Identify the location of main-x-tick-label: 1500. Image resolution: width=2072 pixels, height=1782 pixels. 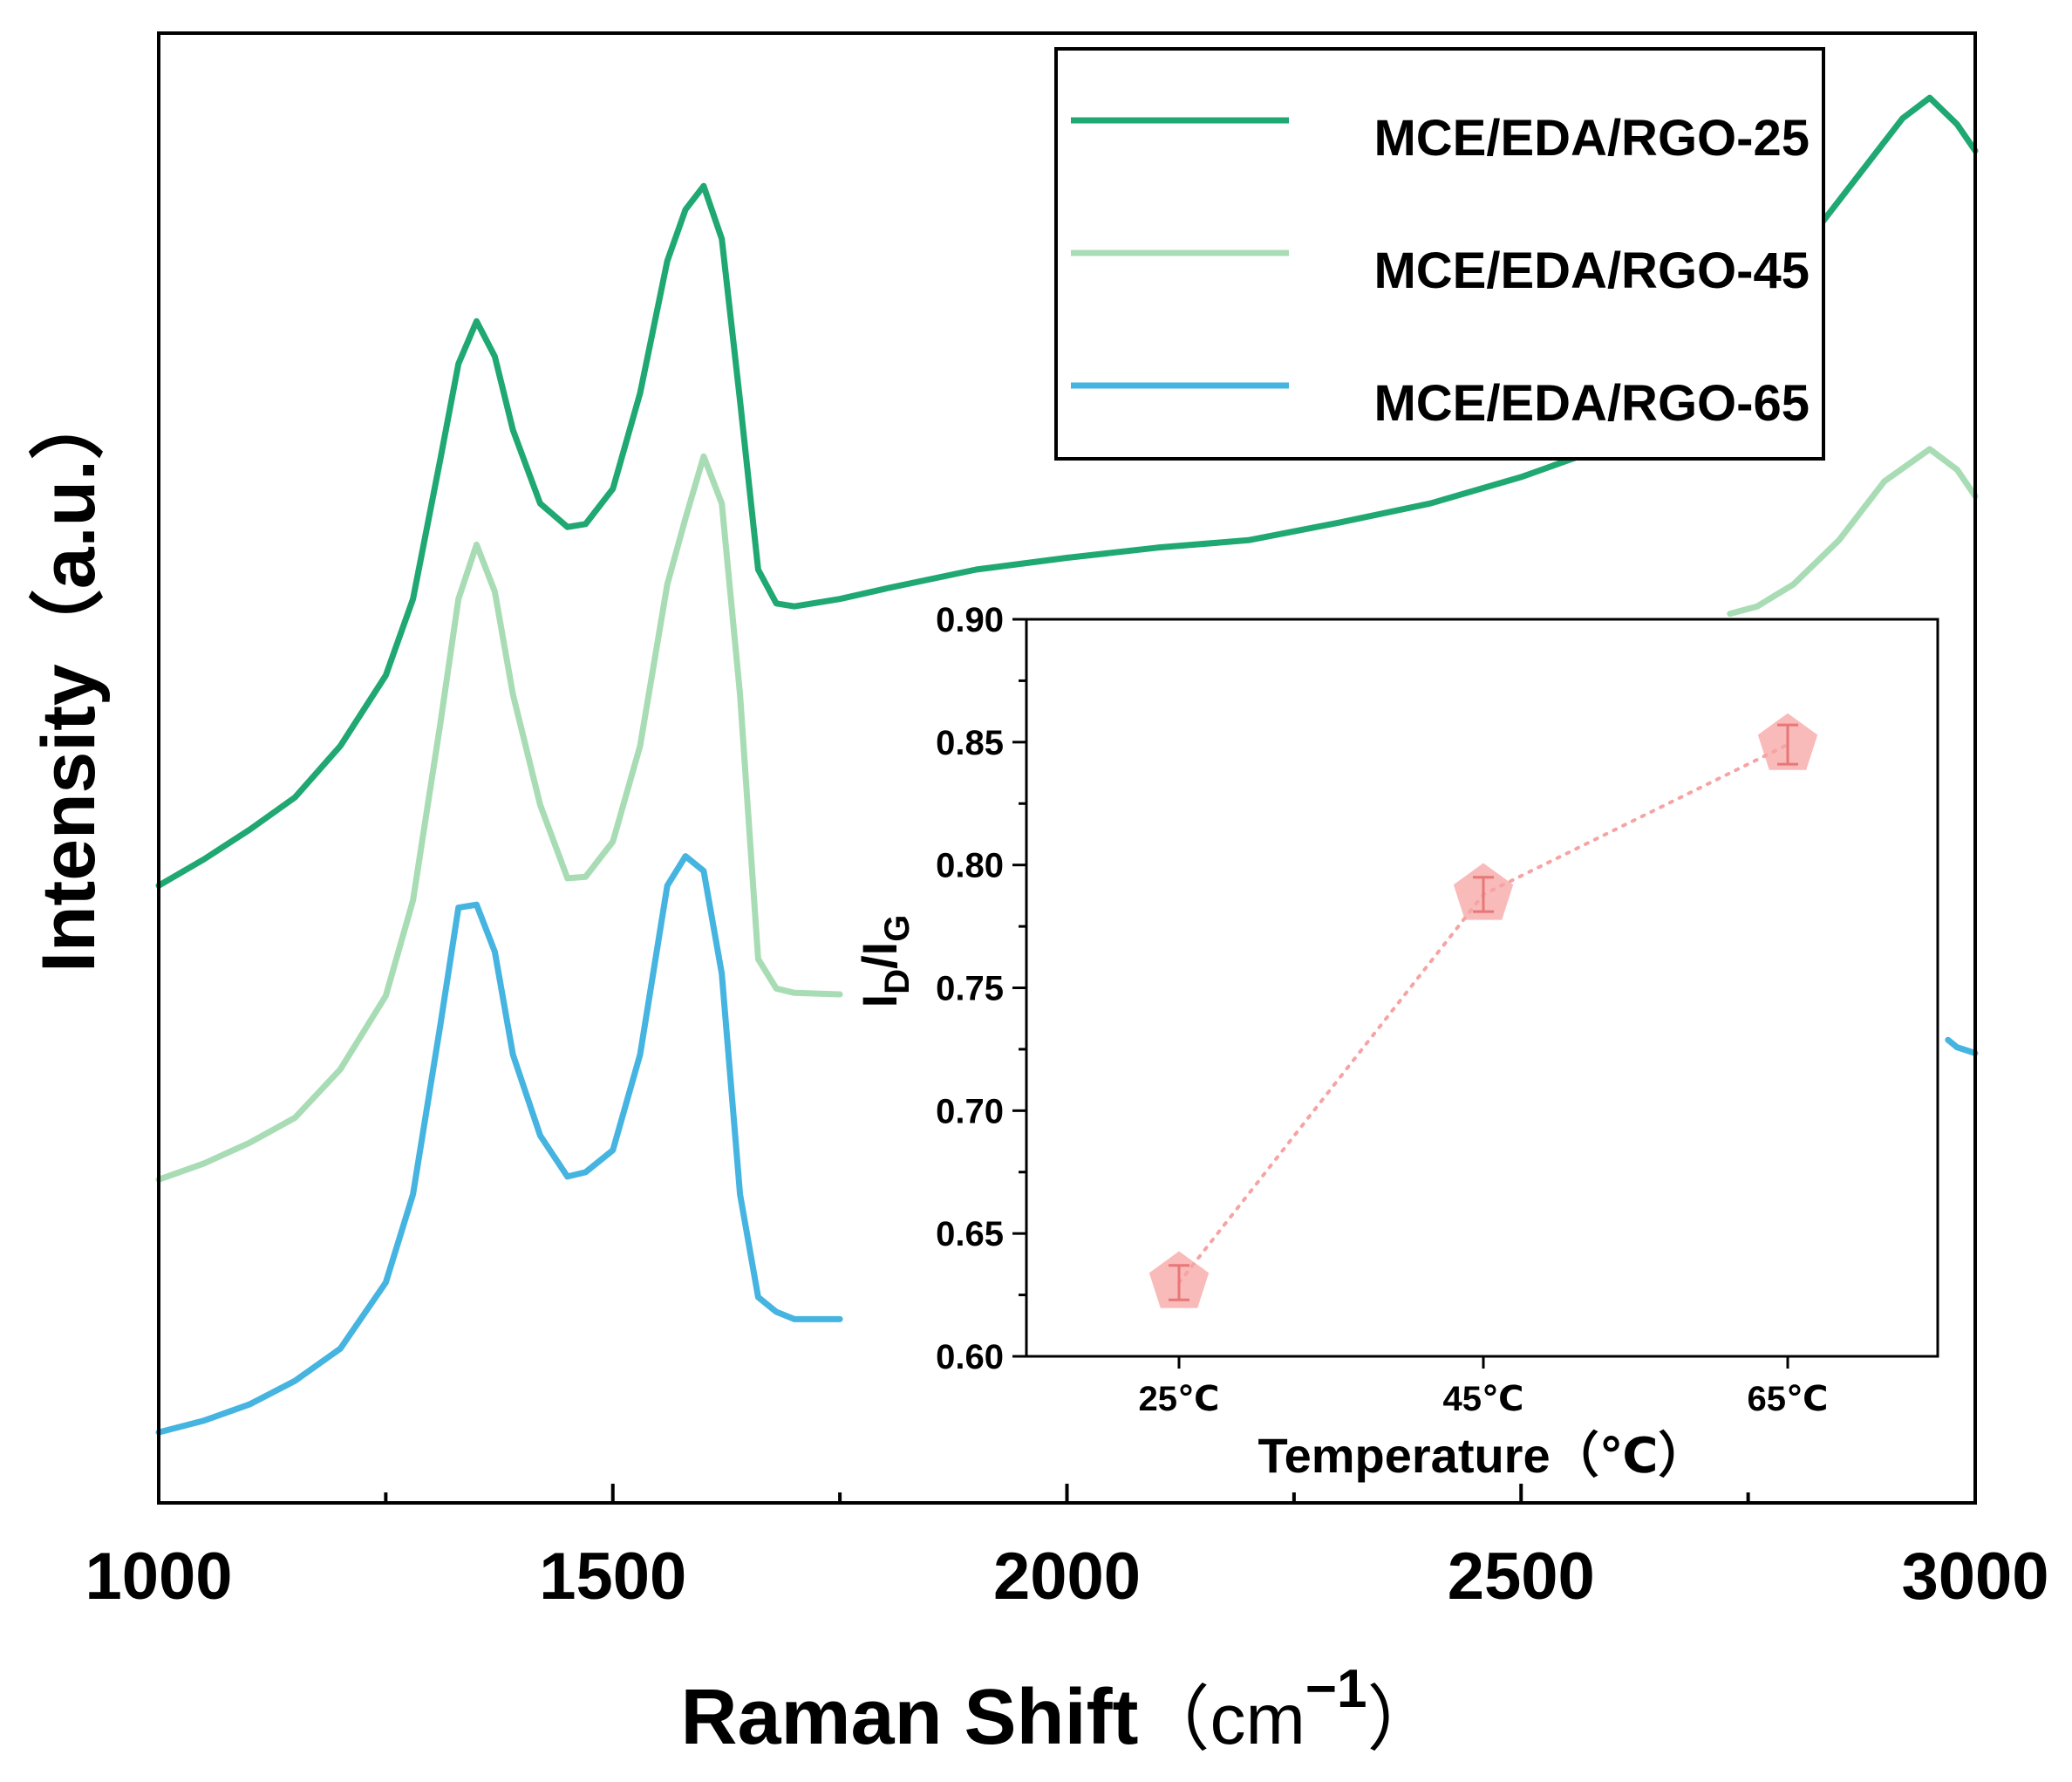
(612, 1577).